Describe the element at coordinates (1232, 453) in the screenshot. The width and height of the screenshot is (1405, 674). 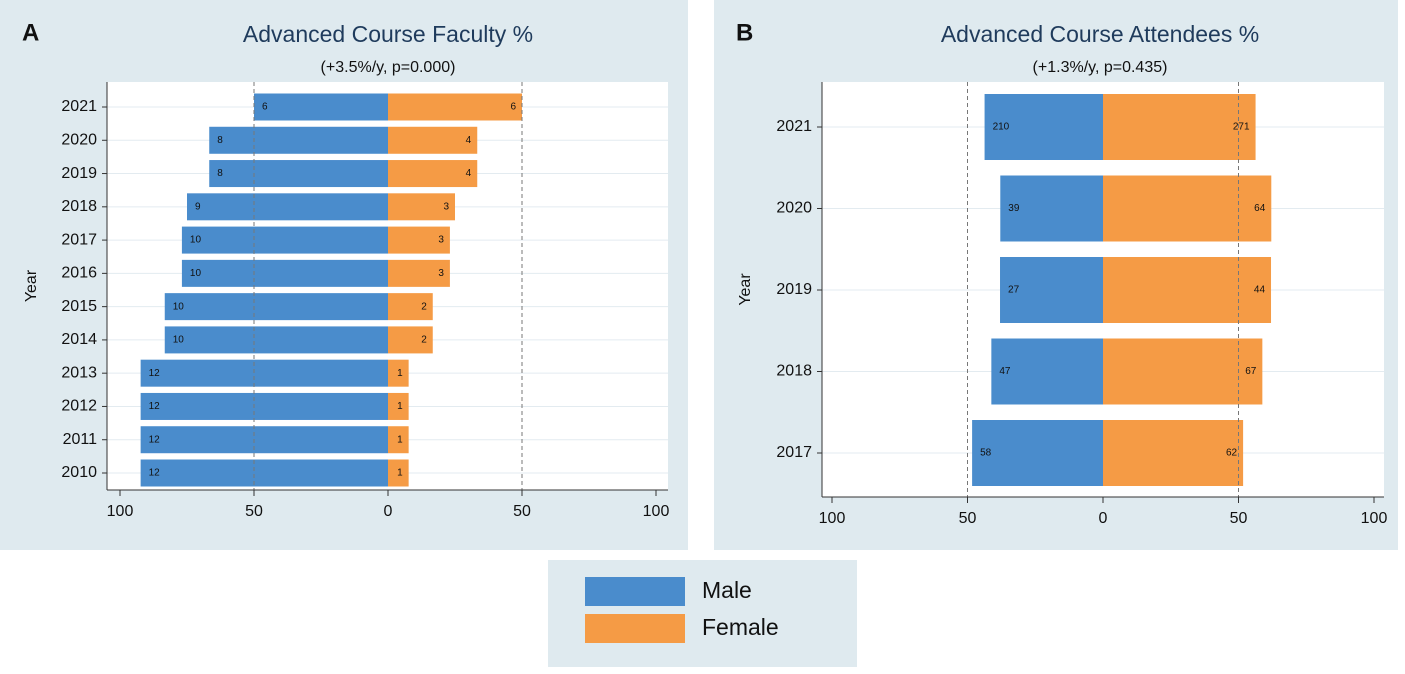
I see `count-label: 62` at that location.